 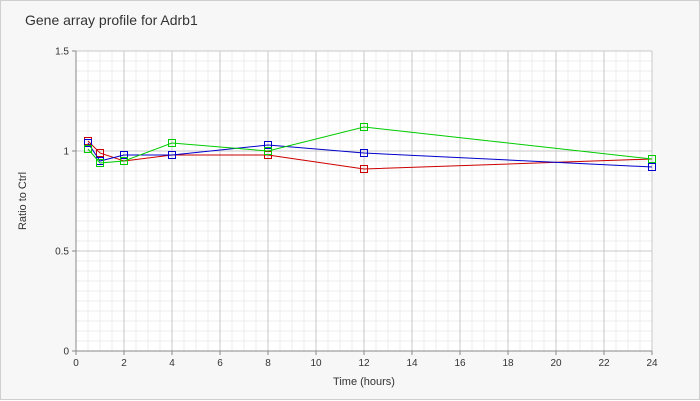 What do you see at coordinates (66, 352) in the screenshot?
I see `y-tick-label: 0` at bounding box center [66, 352].